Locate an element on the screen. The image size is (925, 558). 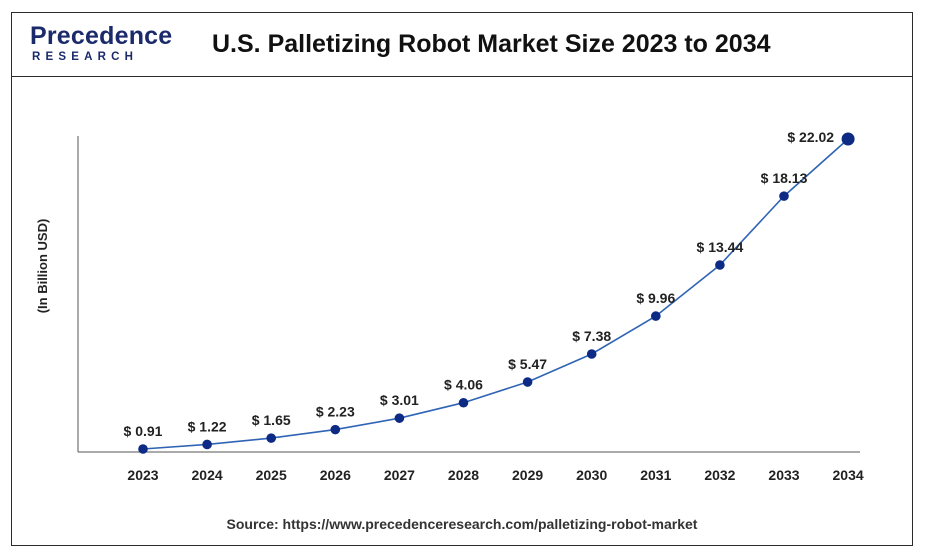
data-label: $ 5.47 is located at coordinates (527, 364).